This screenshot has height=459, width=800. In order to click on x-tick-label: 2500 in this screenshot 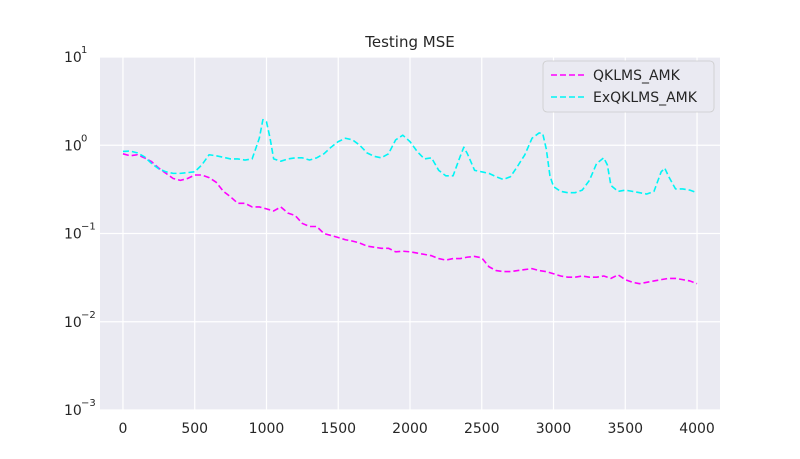, I will do `click(482, 429)`.